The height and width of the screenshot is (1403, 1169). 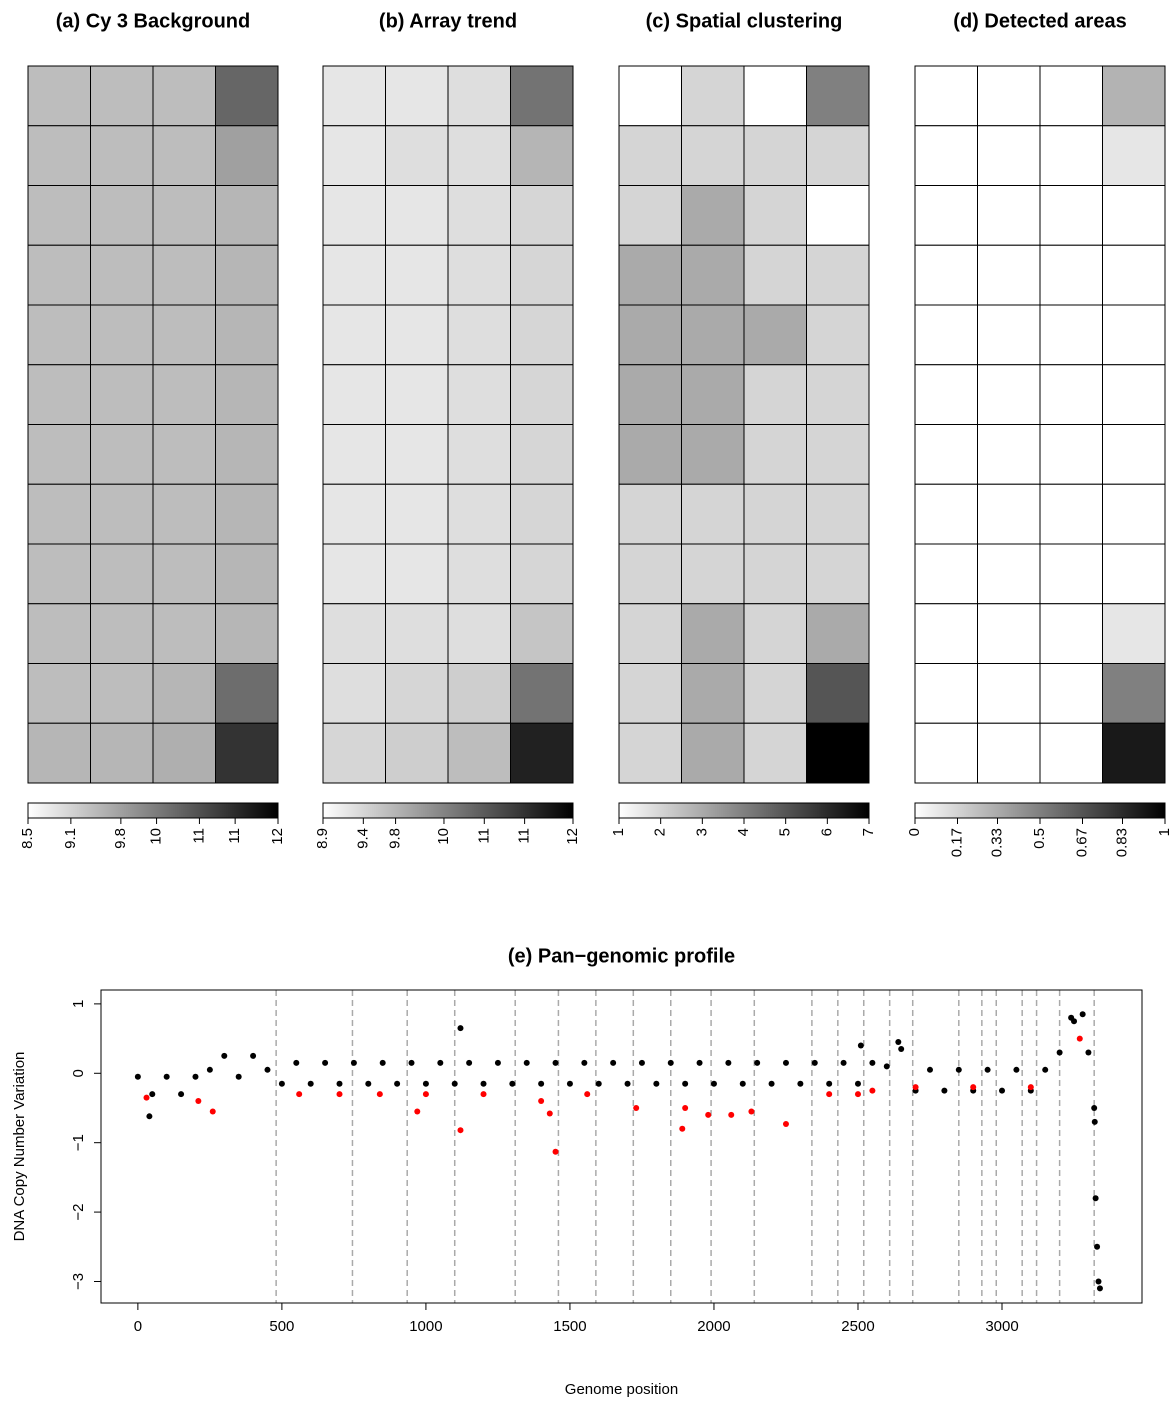 I want to click on colorbar-tick-label: 2, so click(x=660, y=832).